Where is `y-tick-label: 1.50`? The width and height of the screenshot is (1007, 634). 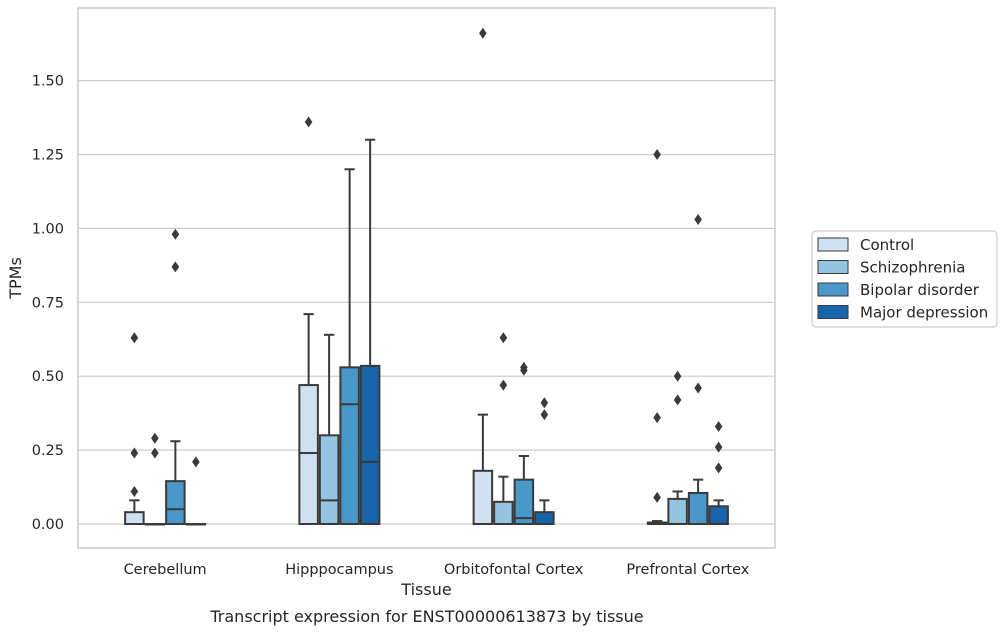 y-tick-label: 1.50 is located at coordinates (48, 82).